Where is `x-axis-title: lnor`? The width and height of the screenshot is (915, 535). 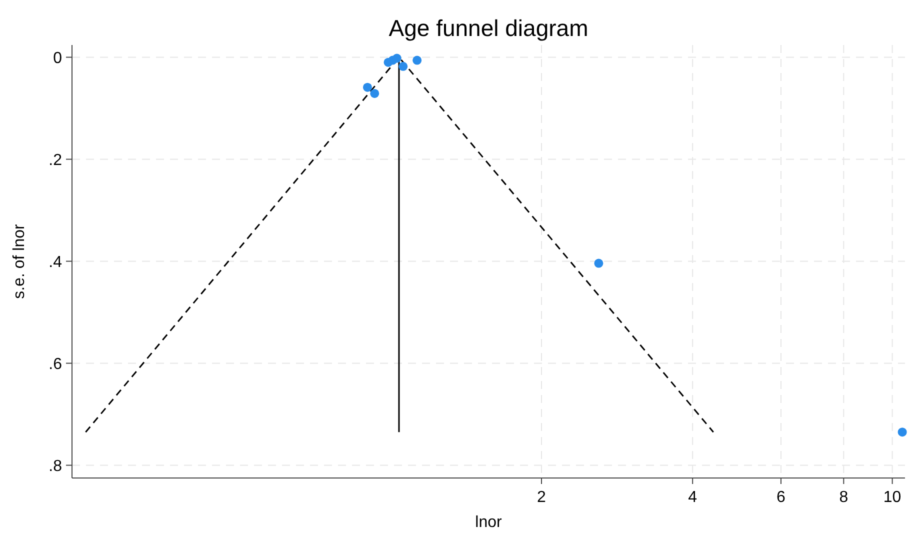
x-axis-title: lnor is located at coordinates (489, 522).